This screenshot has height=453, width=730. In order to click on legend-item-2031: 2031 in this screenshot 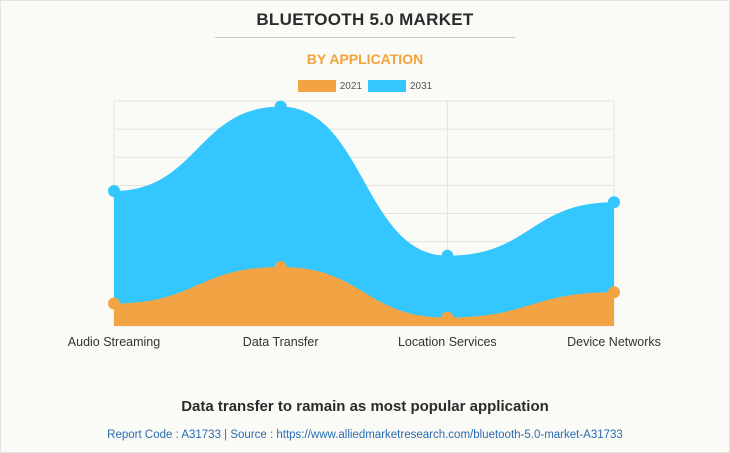, I will do `click(400, 86)`.